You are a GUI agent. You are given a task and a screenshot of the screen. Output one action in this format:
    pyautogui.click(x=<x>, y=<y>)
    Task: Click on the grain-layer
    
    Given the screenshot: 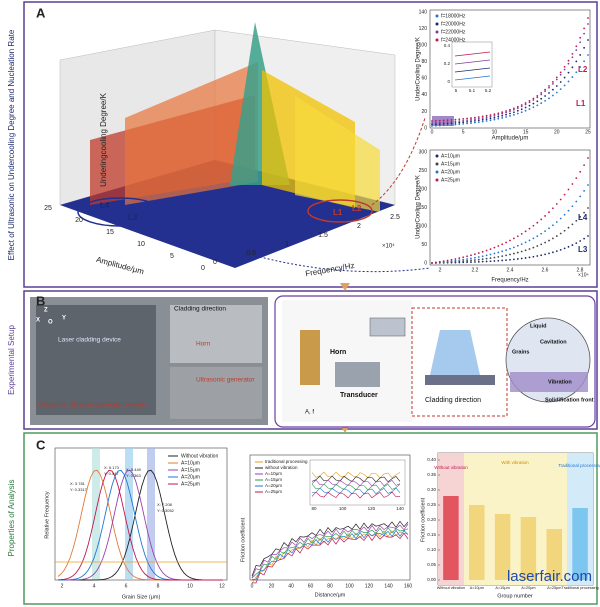 What is the action you would take?
    pyautogui.click(x=549, y=382)
    